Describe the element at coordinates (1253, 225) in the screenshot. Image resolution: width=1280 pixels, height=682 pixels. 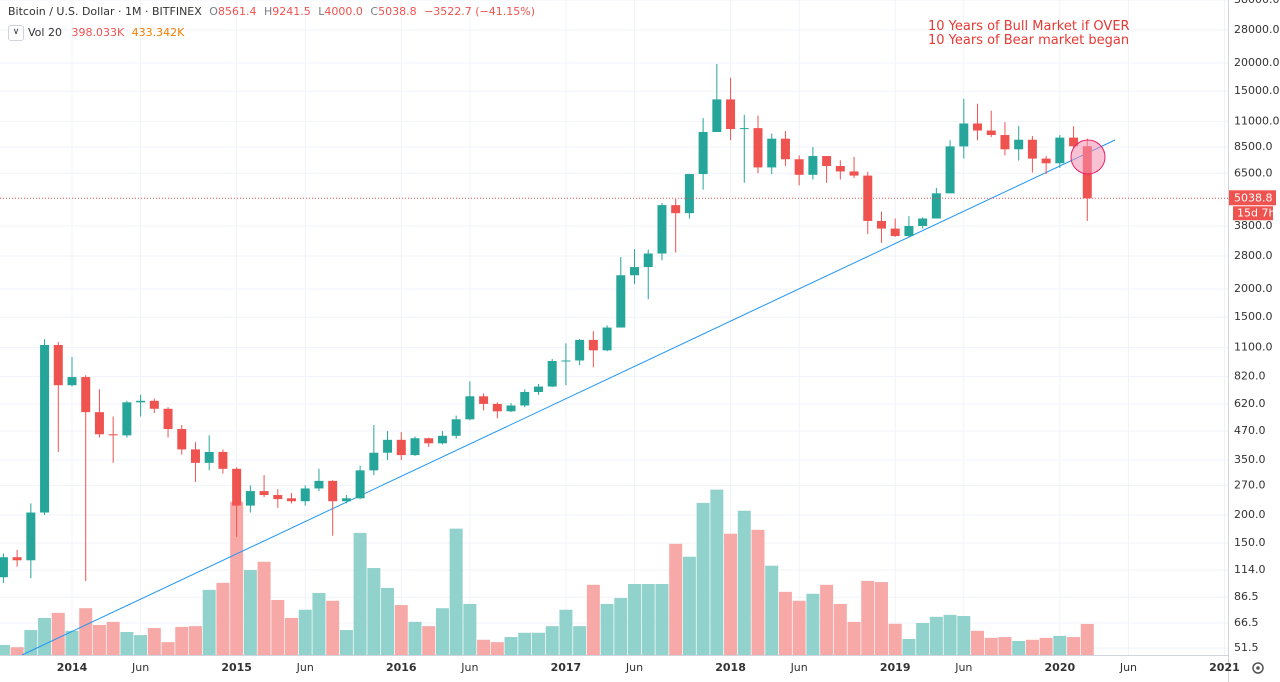
I see `y-tick-label: 3800.0` at that location.